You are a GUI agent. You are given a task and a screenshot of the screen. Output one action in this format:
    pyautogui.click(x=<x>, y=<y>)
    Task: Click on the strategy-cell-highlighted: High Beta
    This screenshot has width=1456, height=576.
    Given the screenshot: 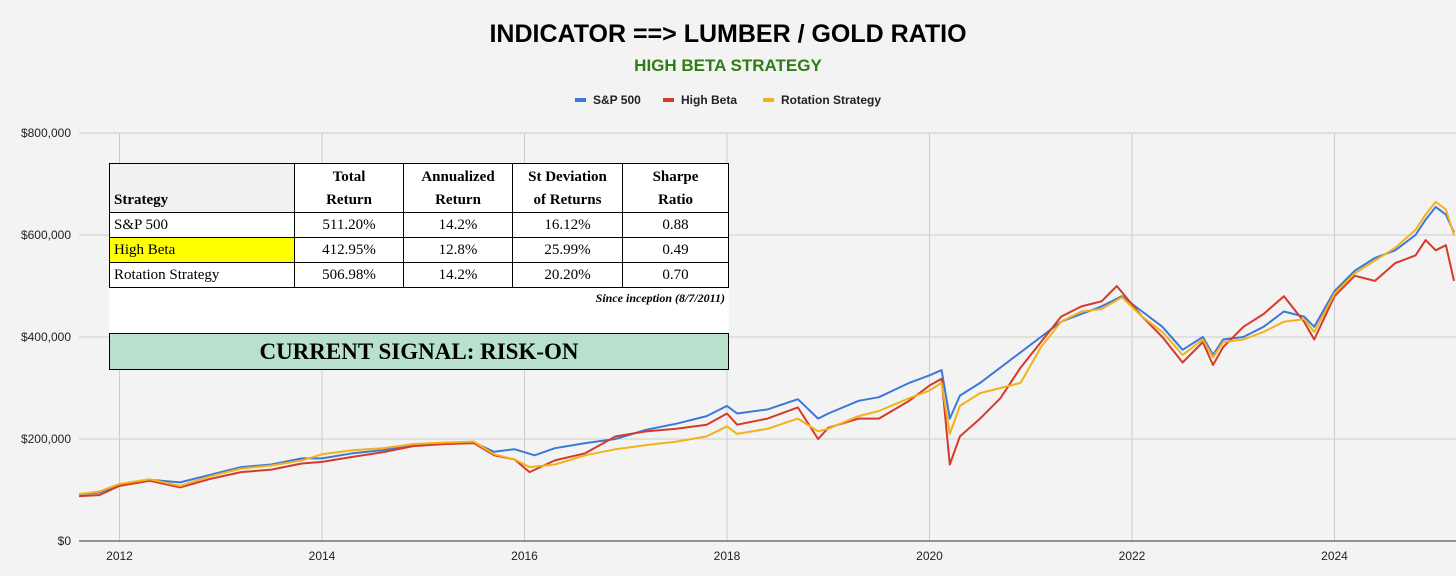 What is the action you would take?
    pyautogui.click(x=202, y=250)
    